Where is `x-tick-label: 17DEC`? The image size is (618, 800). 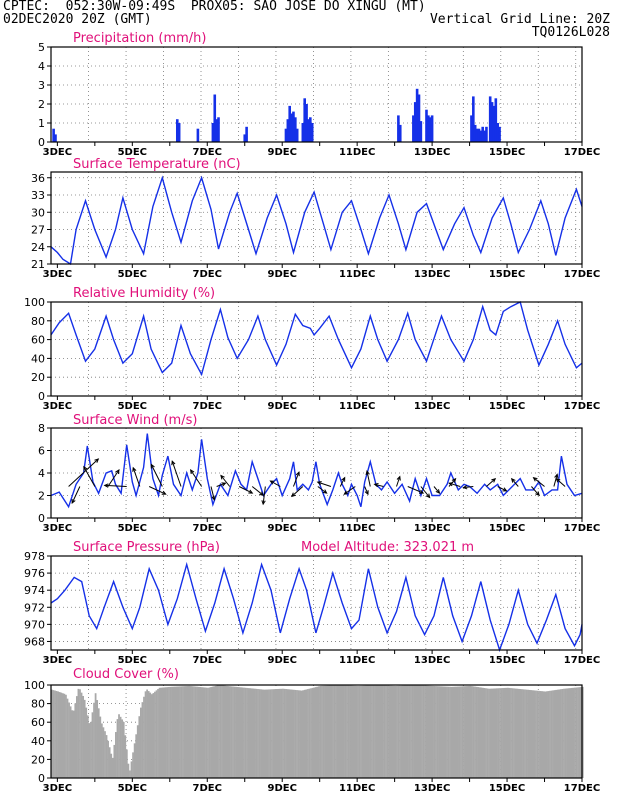
x-tick-label: 17DEC is located at coordinates (582, 406).